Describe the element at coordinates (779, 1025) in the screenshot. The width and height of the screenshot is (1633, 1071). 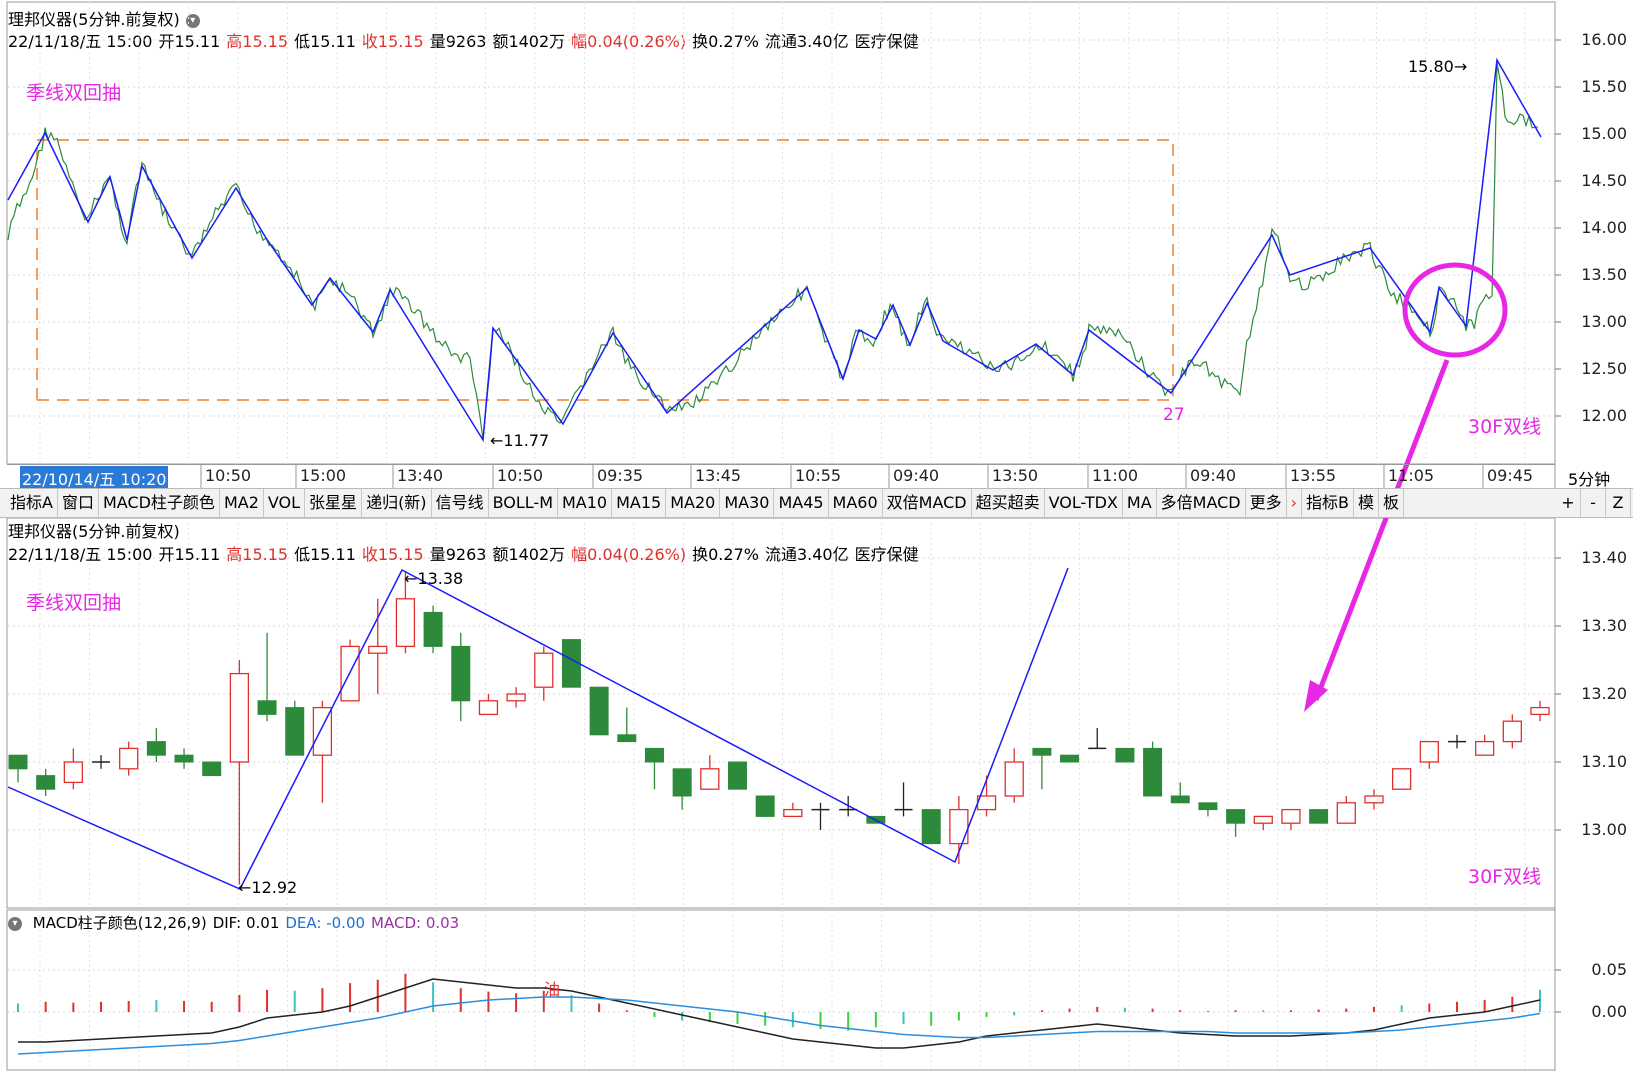
I see `dea-line` at that location.